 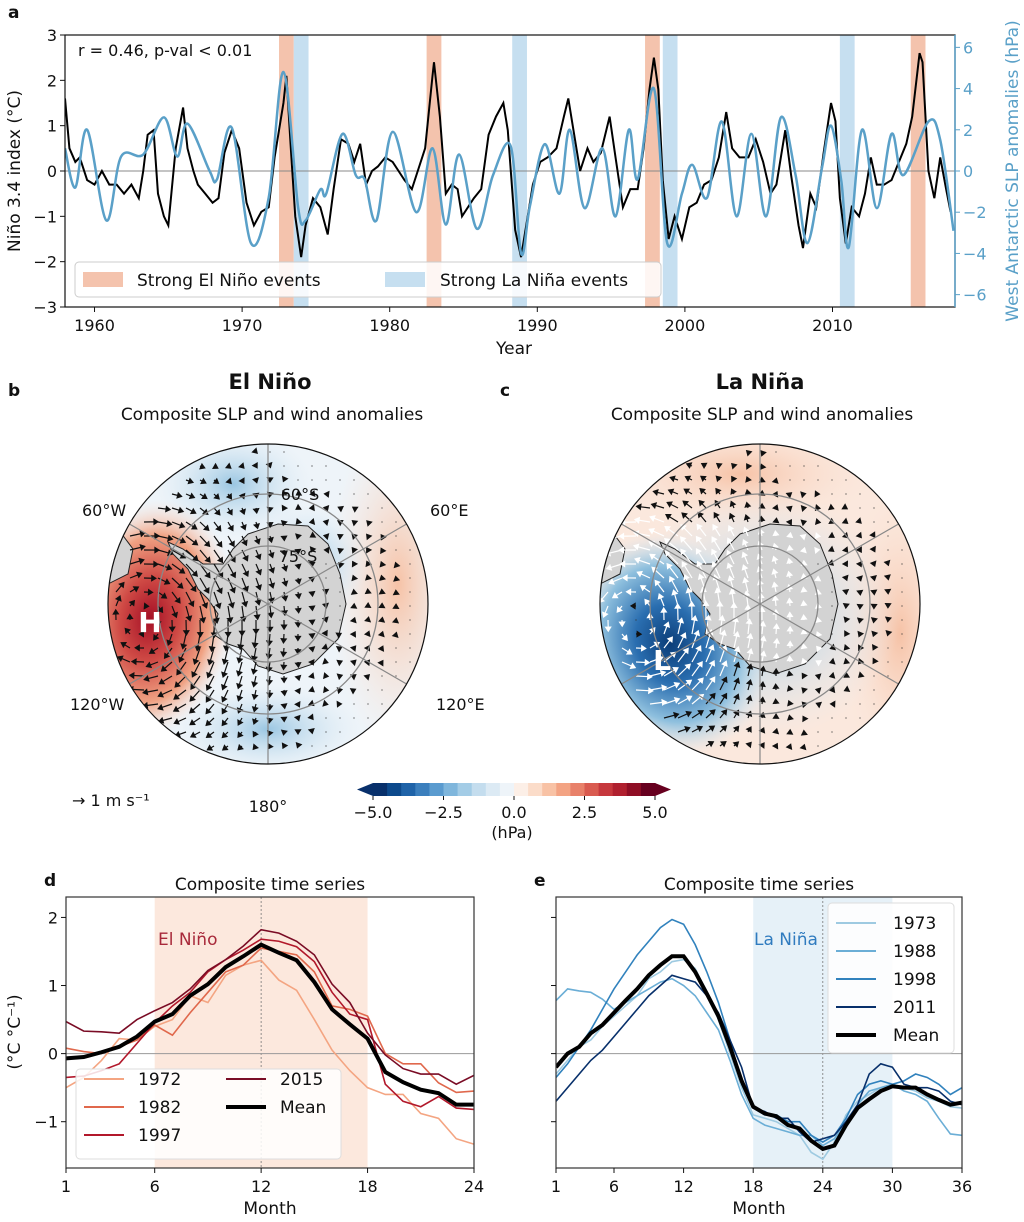 What do you see at coordinates (111, 800) in the screenshot?
I see `wind-scale-key: → 1 m s⁻¹` at bounding box center [111, 800].